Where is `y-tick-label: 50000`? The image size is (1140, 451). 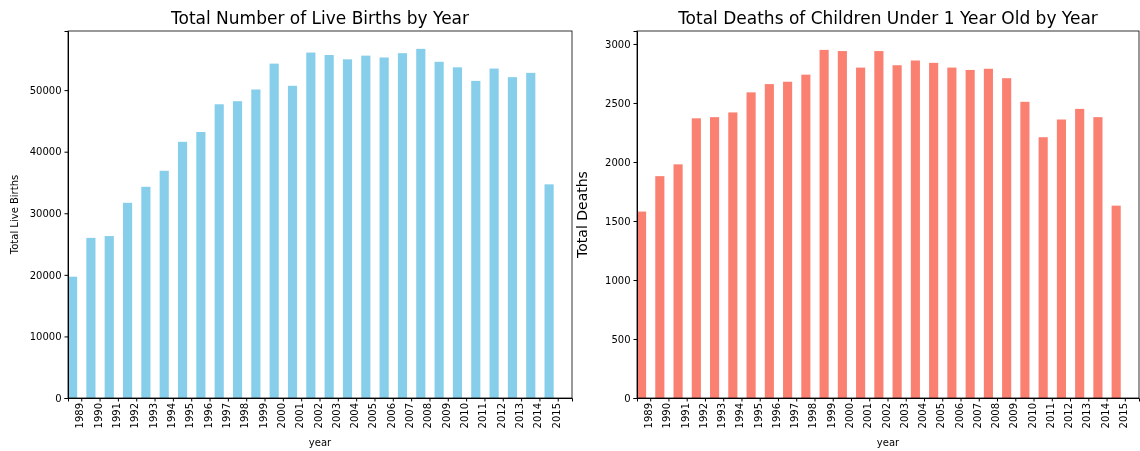
y-tick-label: 50000 is located at coordinates (45, 90).